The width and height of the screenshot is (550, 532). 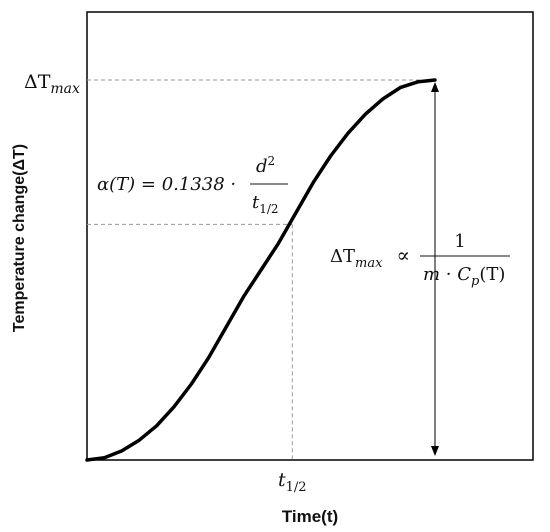 I want to click on alpha-formula-lhs: α(T) = 0.1338 ·, so click(x=166, y=184).